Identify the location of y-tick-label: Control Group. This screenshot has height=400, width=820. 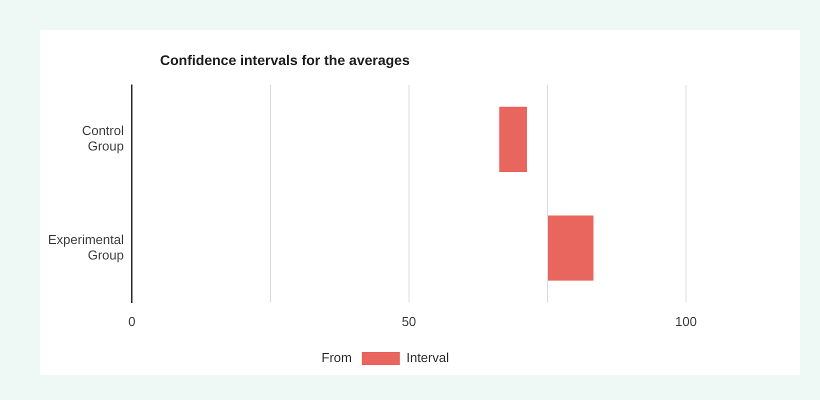
(103, 138).